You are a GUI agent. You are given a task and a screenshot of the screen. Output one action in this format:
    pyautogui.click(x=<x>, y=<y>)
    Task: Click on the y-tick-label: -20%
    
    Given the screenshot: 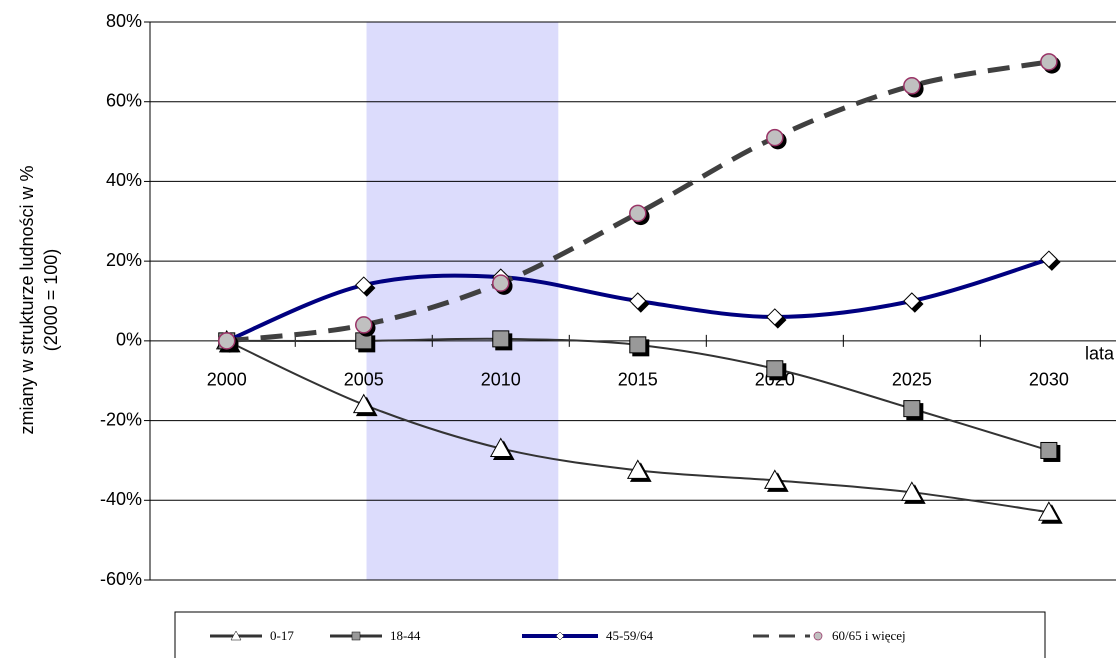 What is the action you would take?
    pyautogui.click(x=121, y=419)
    